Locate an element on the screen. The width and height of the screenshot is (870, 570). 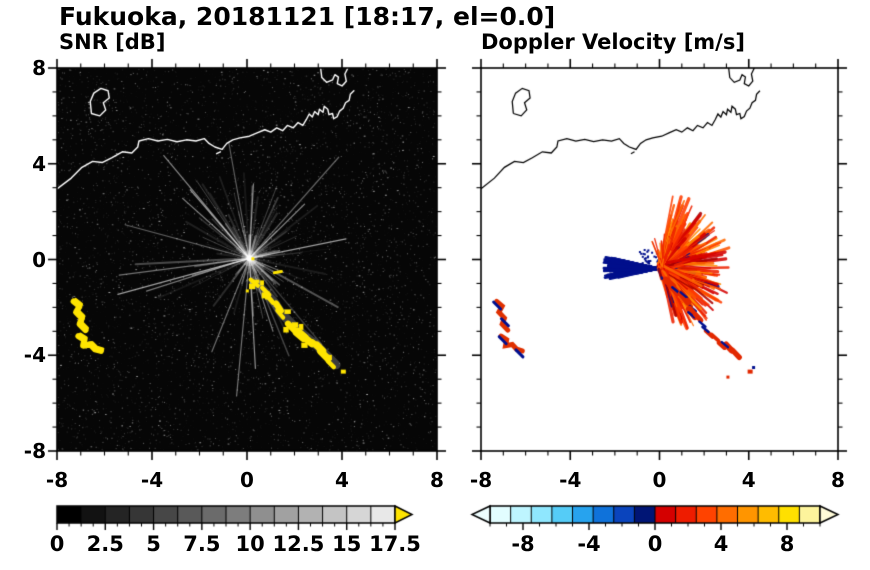
tick-label: 17.5 is located at coordinates (395, 544).